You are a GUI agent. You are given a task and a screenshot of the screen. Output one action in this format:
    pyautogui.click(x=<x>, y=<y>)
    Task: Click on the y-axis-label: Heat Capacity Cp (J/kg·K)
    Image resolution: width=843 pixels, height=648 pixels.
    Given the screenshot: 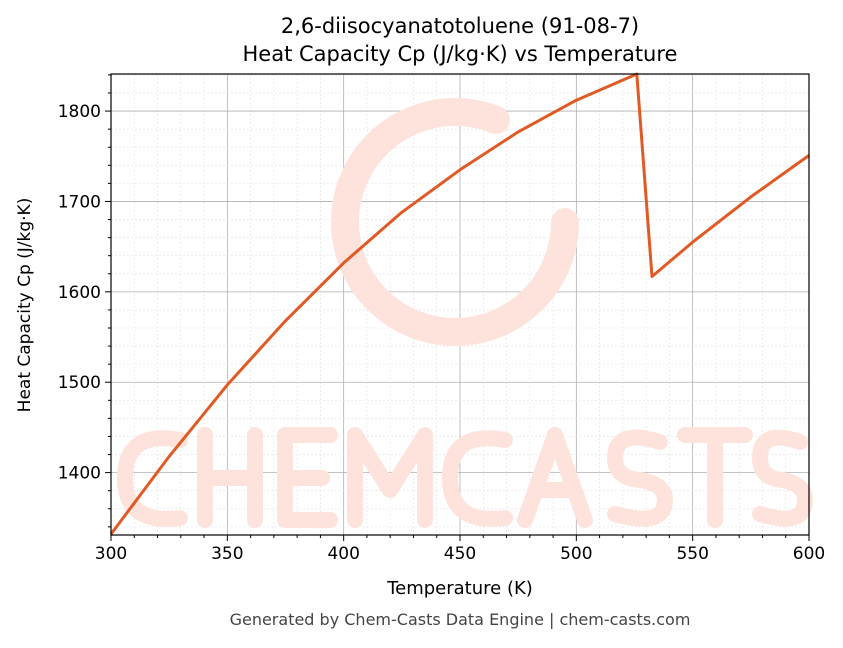 What is the action you would take?
    pyautogui.click(x=25, y=305)
    